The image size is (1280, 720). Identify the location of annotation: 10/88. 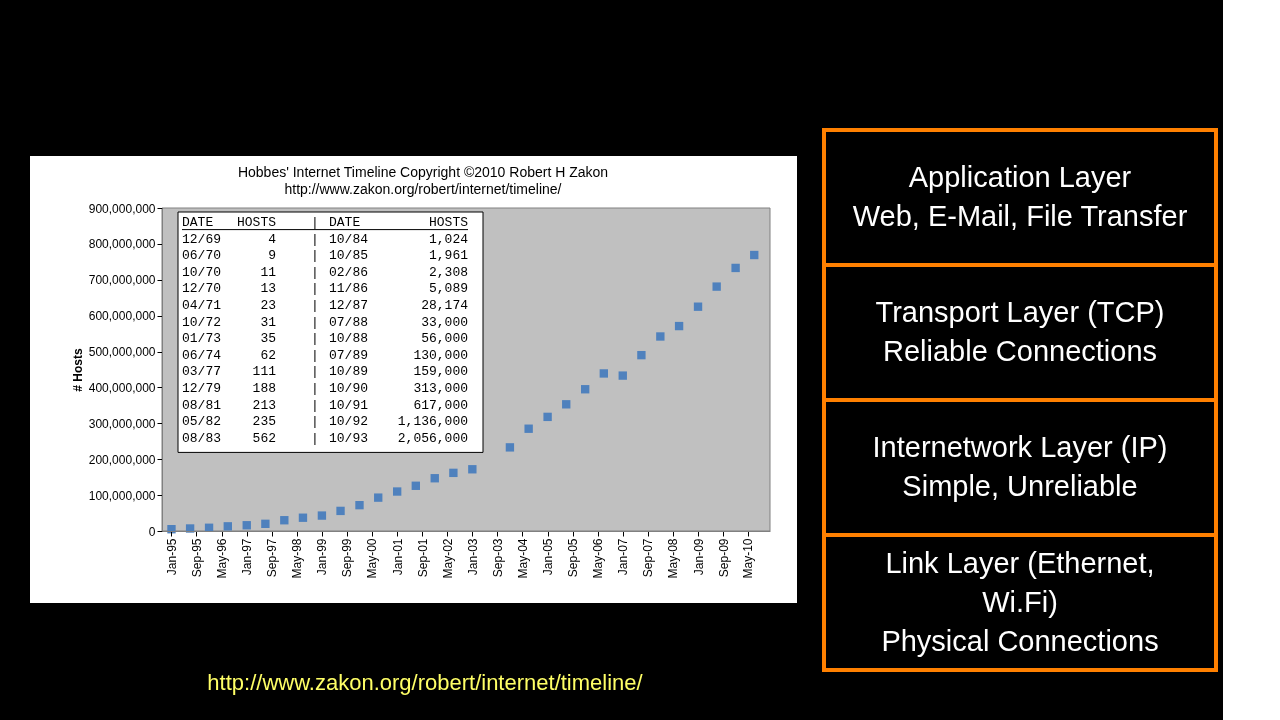
(349, 339).